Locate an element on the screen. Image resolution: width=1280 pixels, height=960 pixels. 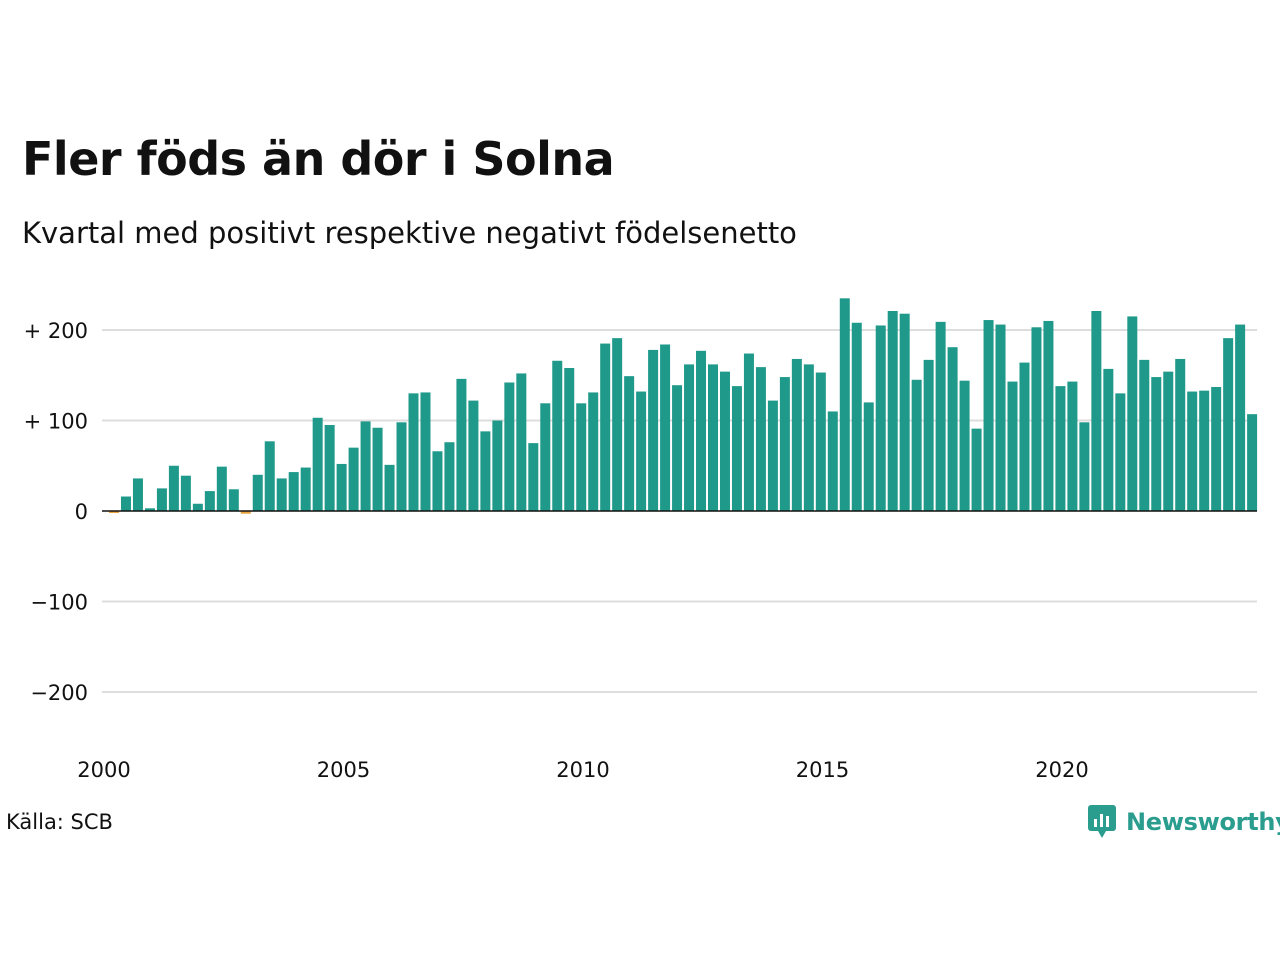
y-tick-label: 0 is located at coordinates (81, 512).